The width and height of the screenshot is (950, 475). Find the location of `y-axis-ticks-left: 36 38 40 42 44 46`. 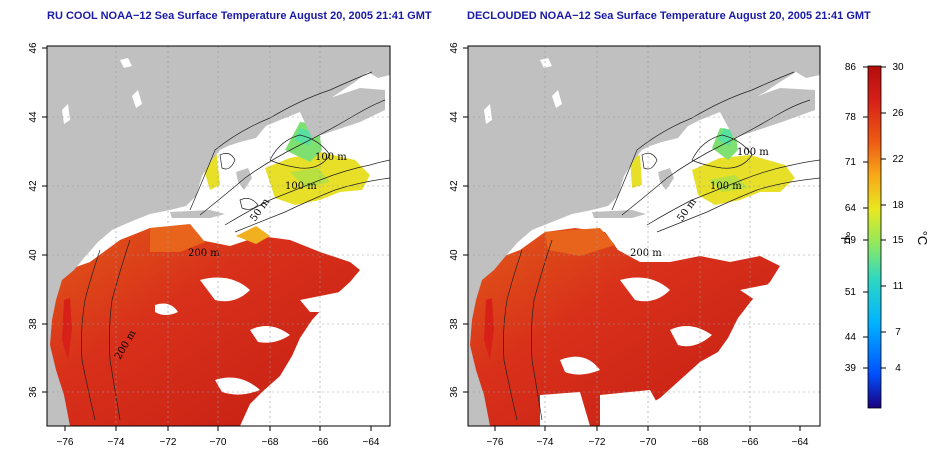

y-axis-ticks-left: 36 38 40 42 44 46 is located at coordinates (33, 220).